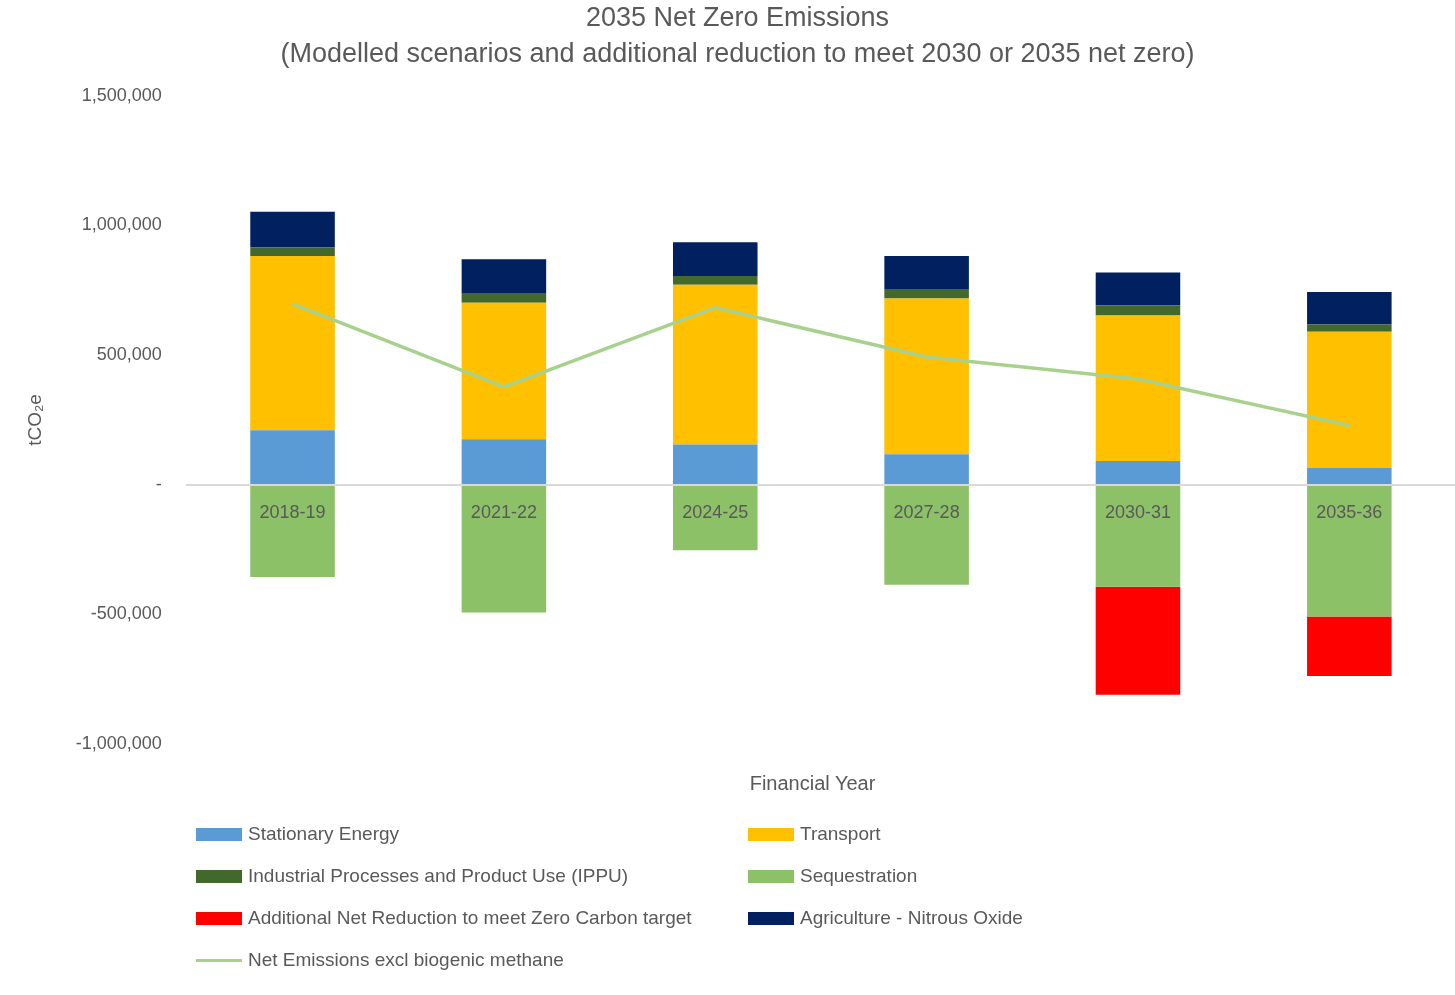  What do you see at coordinates (715, 511) in the screenshot?
I see `x-tick-label: 2024-25` at bounding box center [715, 511].